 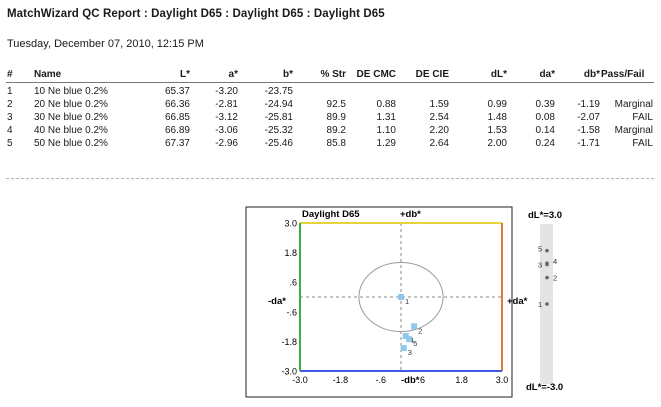 I want to click on sample-point-label: 2, so click(x=420, y=330).